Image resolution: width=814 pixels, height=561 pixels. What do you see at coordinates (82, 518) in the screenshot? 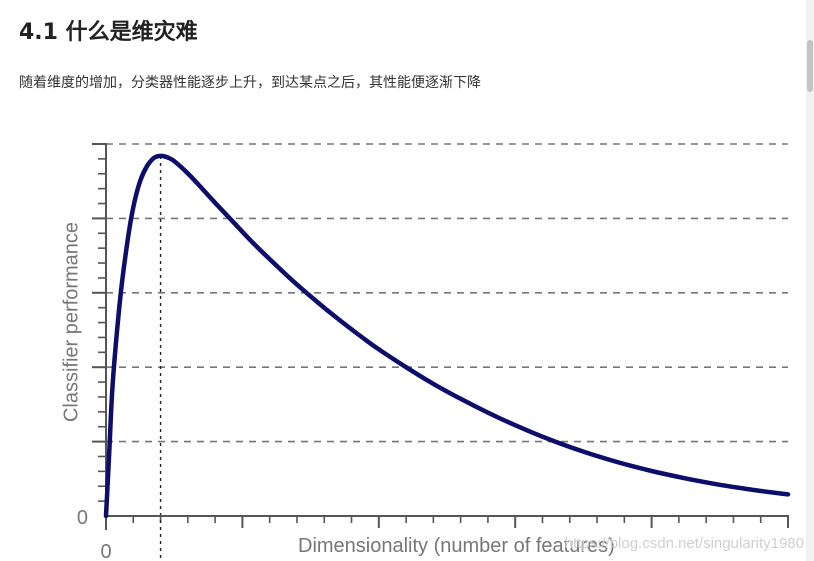
I see `y-origin-label: 0` at bounding box center [82, 518].